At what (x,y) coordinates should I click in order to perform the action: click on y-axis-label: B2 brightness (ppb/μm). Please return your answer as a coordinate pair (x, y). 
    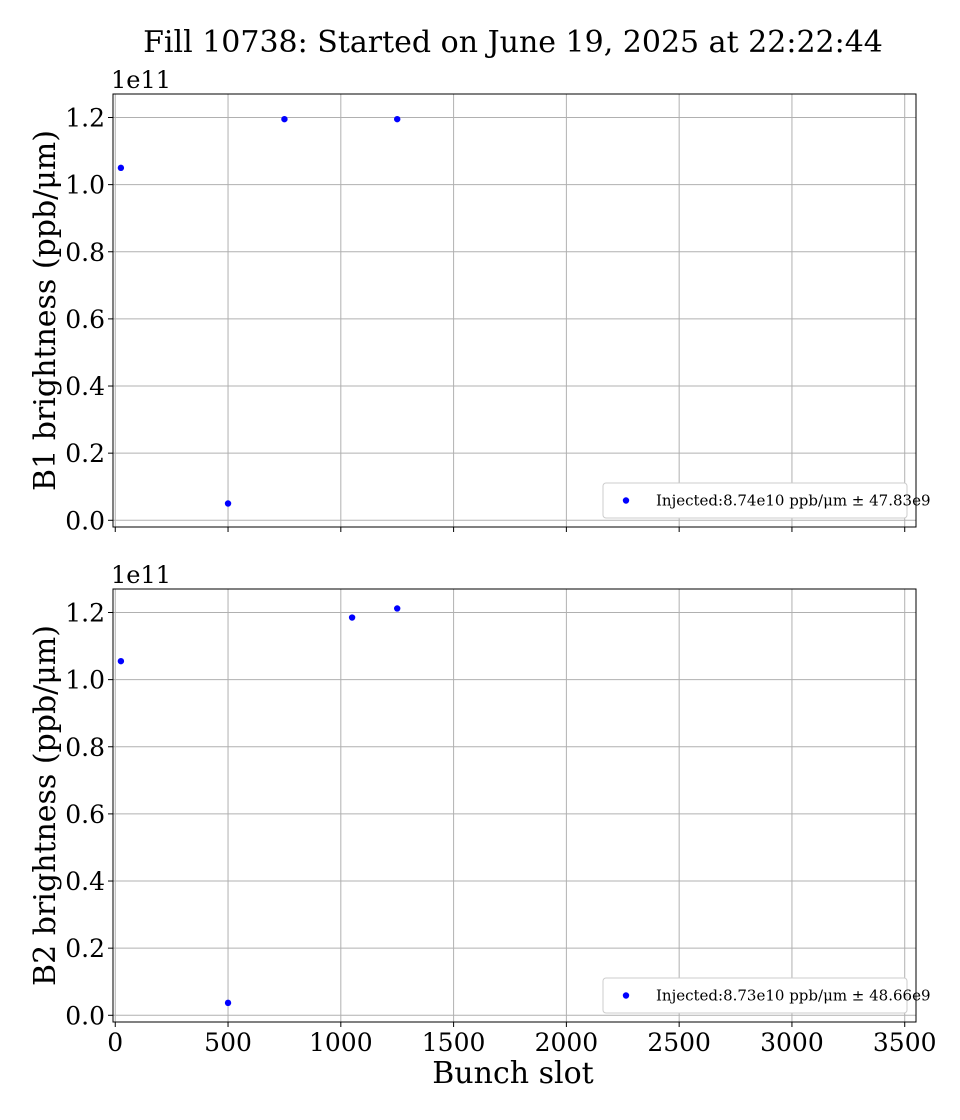
    Looking at the image, I should click on (45, 805).